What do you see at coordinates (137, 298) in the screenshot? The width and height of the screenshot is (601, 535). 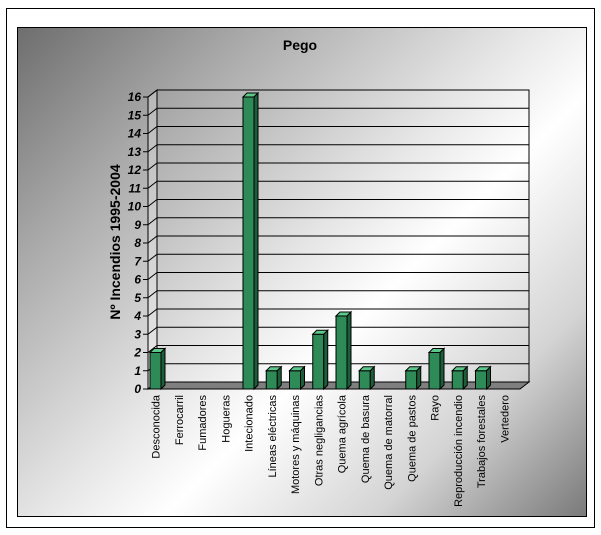 I see `y-tick-label: 5` at bounding box center [137, 298].